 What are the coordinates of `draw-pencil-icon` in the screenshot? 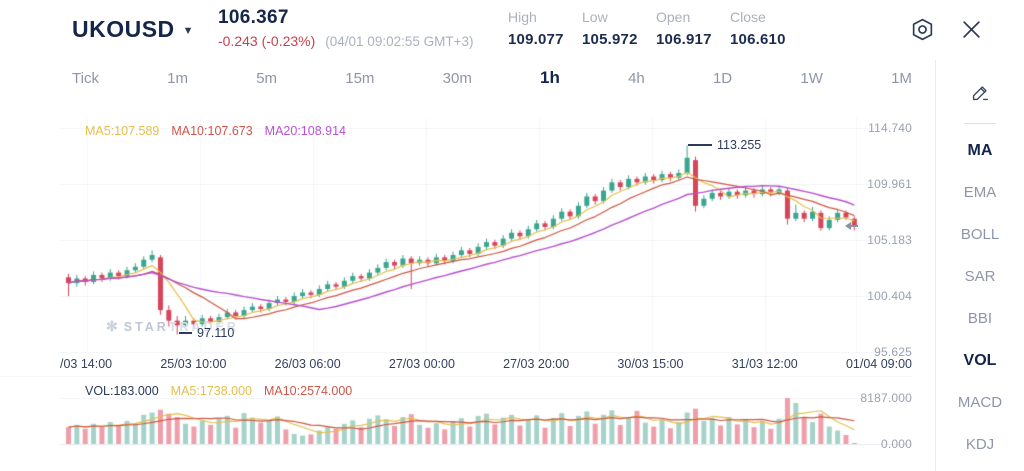 It's located at (980, 95).